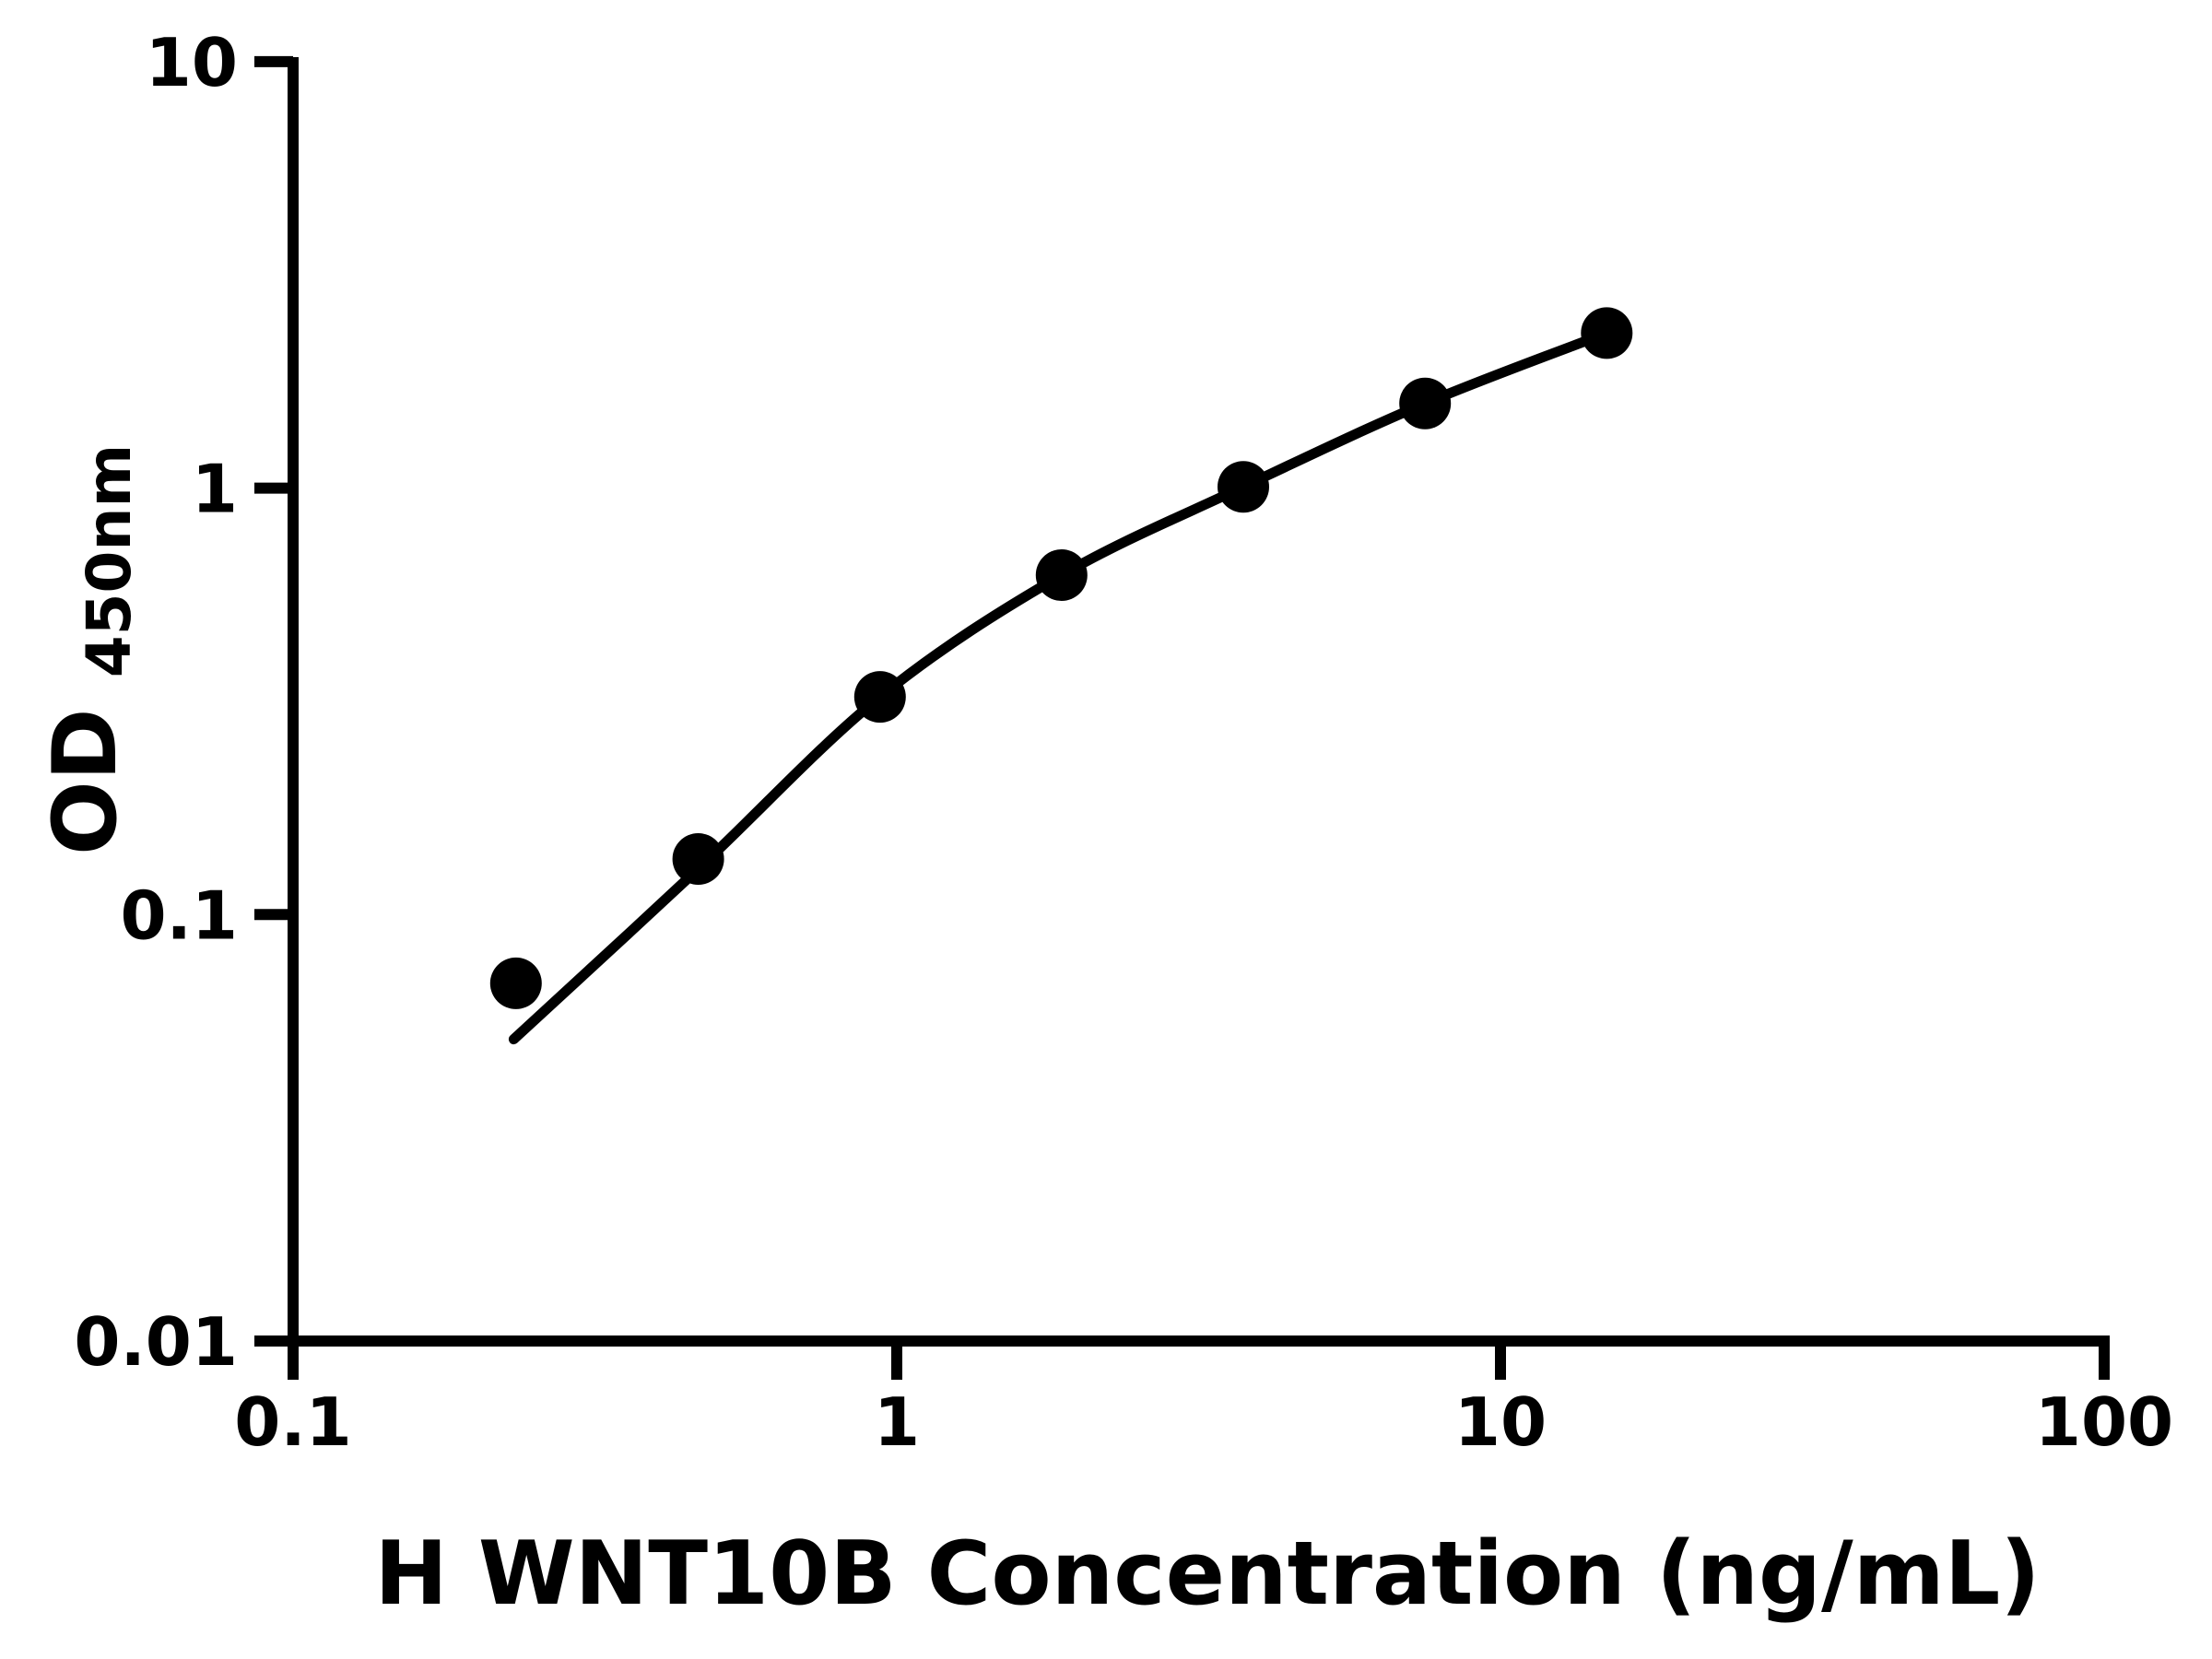 This screenshot has height=1659, width=2212. Describe the element at coordinates (1199, 1360) in the screenshot. I see `x-axis-ticks` at that location.